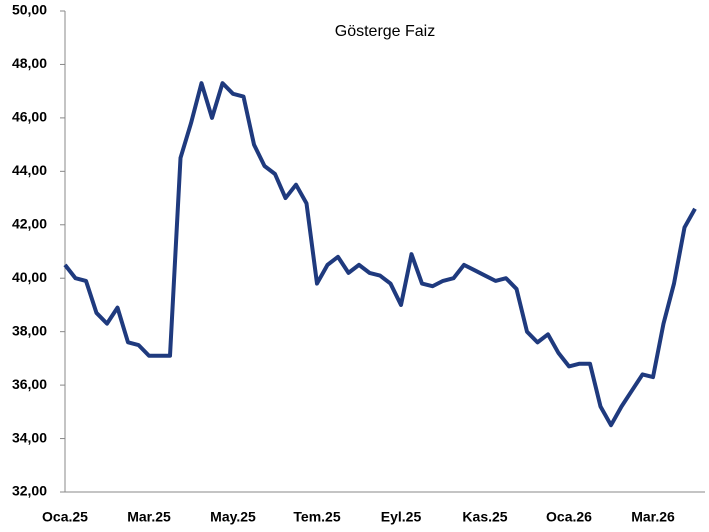 This screenshot has height=532, width=709. I want to click on y-tick-label: 48,00, so click(29, 63).